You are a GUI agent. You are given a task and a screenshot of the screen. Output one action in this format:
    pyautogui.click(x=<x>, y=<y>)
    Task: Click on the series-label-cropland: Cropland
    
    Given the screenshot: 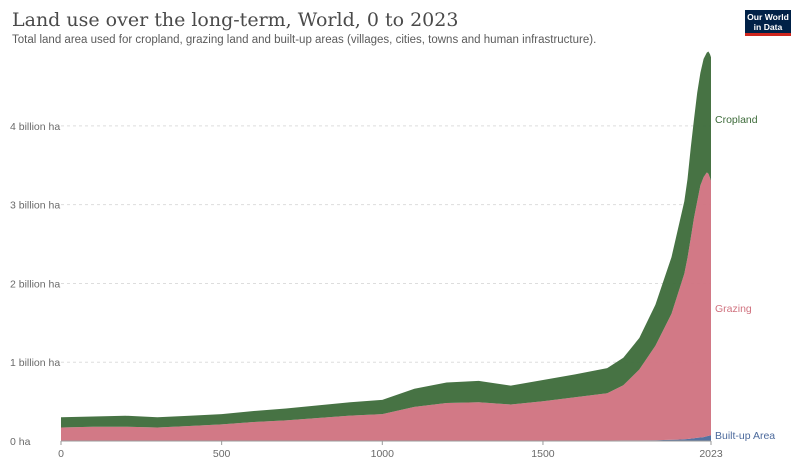 What is the action you would take?
    pyautogui.click(x=736, y=120)
    